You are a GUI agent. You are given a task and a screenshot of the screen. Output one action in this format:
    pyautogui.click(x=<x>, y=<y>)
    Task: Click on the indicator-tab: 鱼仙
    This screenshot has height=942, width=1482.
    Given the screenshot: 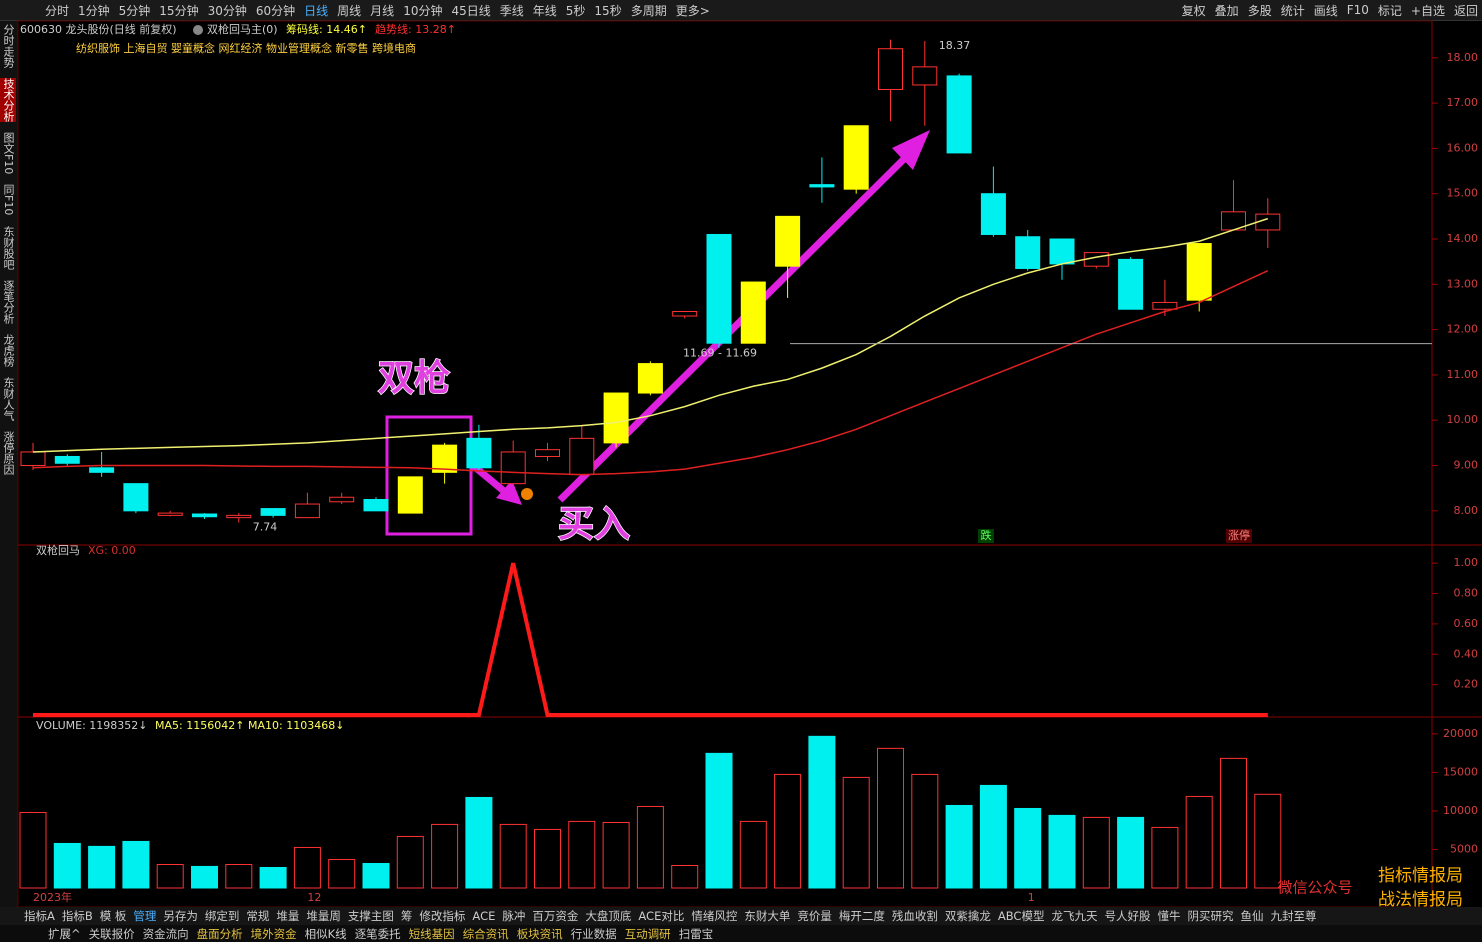 What is the action you would take?
    pyautogui.click(x=1252, y=916)
    